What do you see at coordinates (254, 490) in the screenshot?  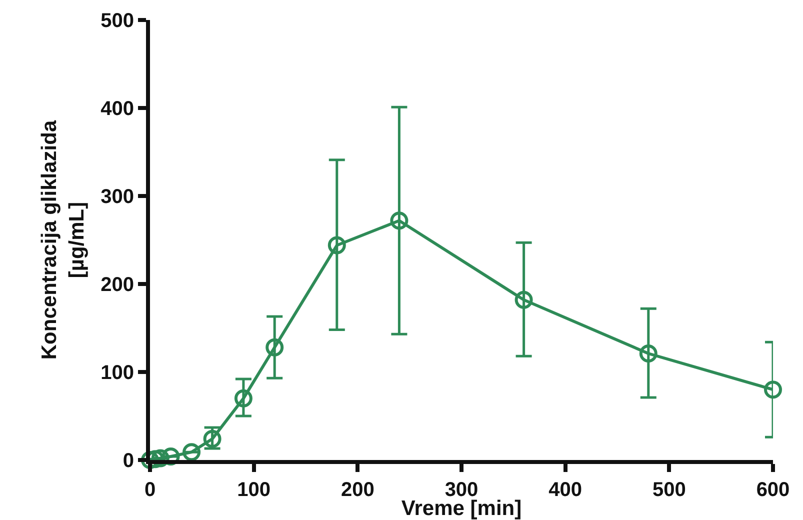 I see `x-tick-label: 100` at bounding box center [254, 490].